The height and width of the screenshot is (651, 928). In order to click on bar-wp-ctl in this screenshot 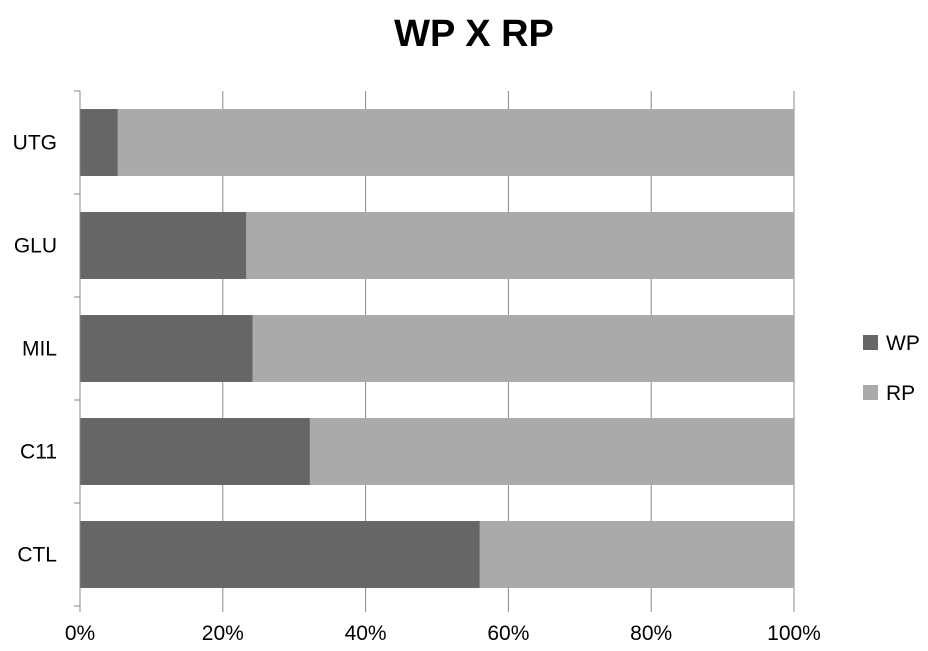, I will do `click(280, 554)`.